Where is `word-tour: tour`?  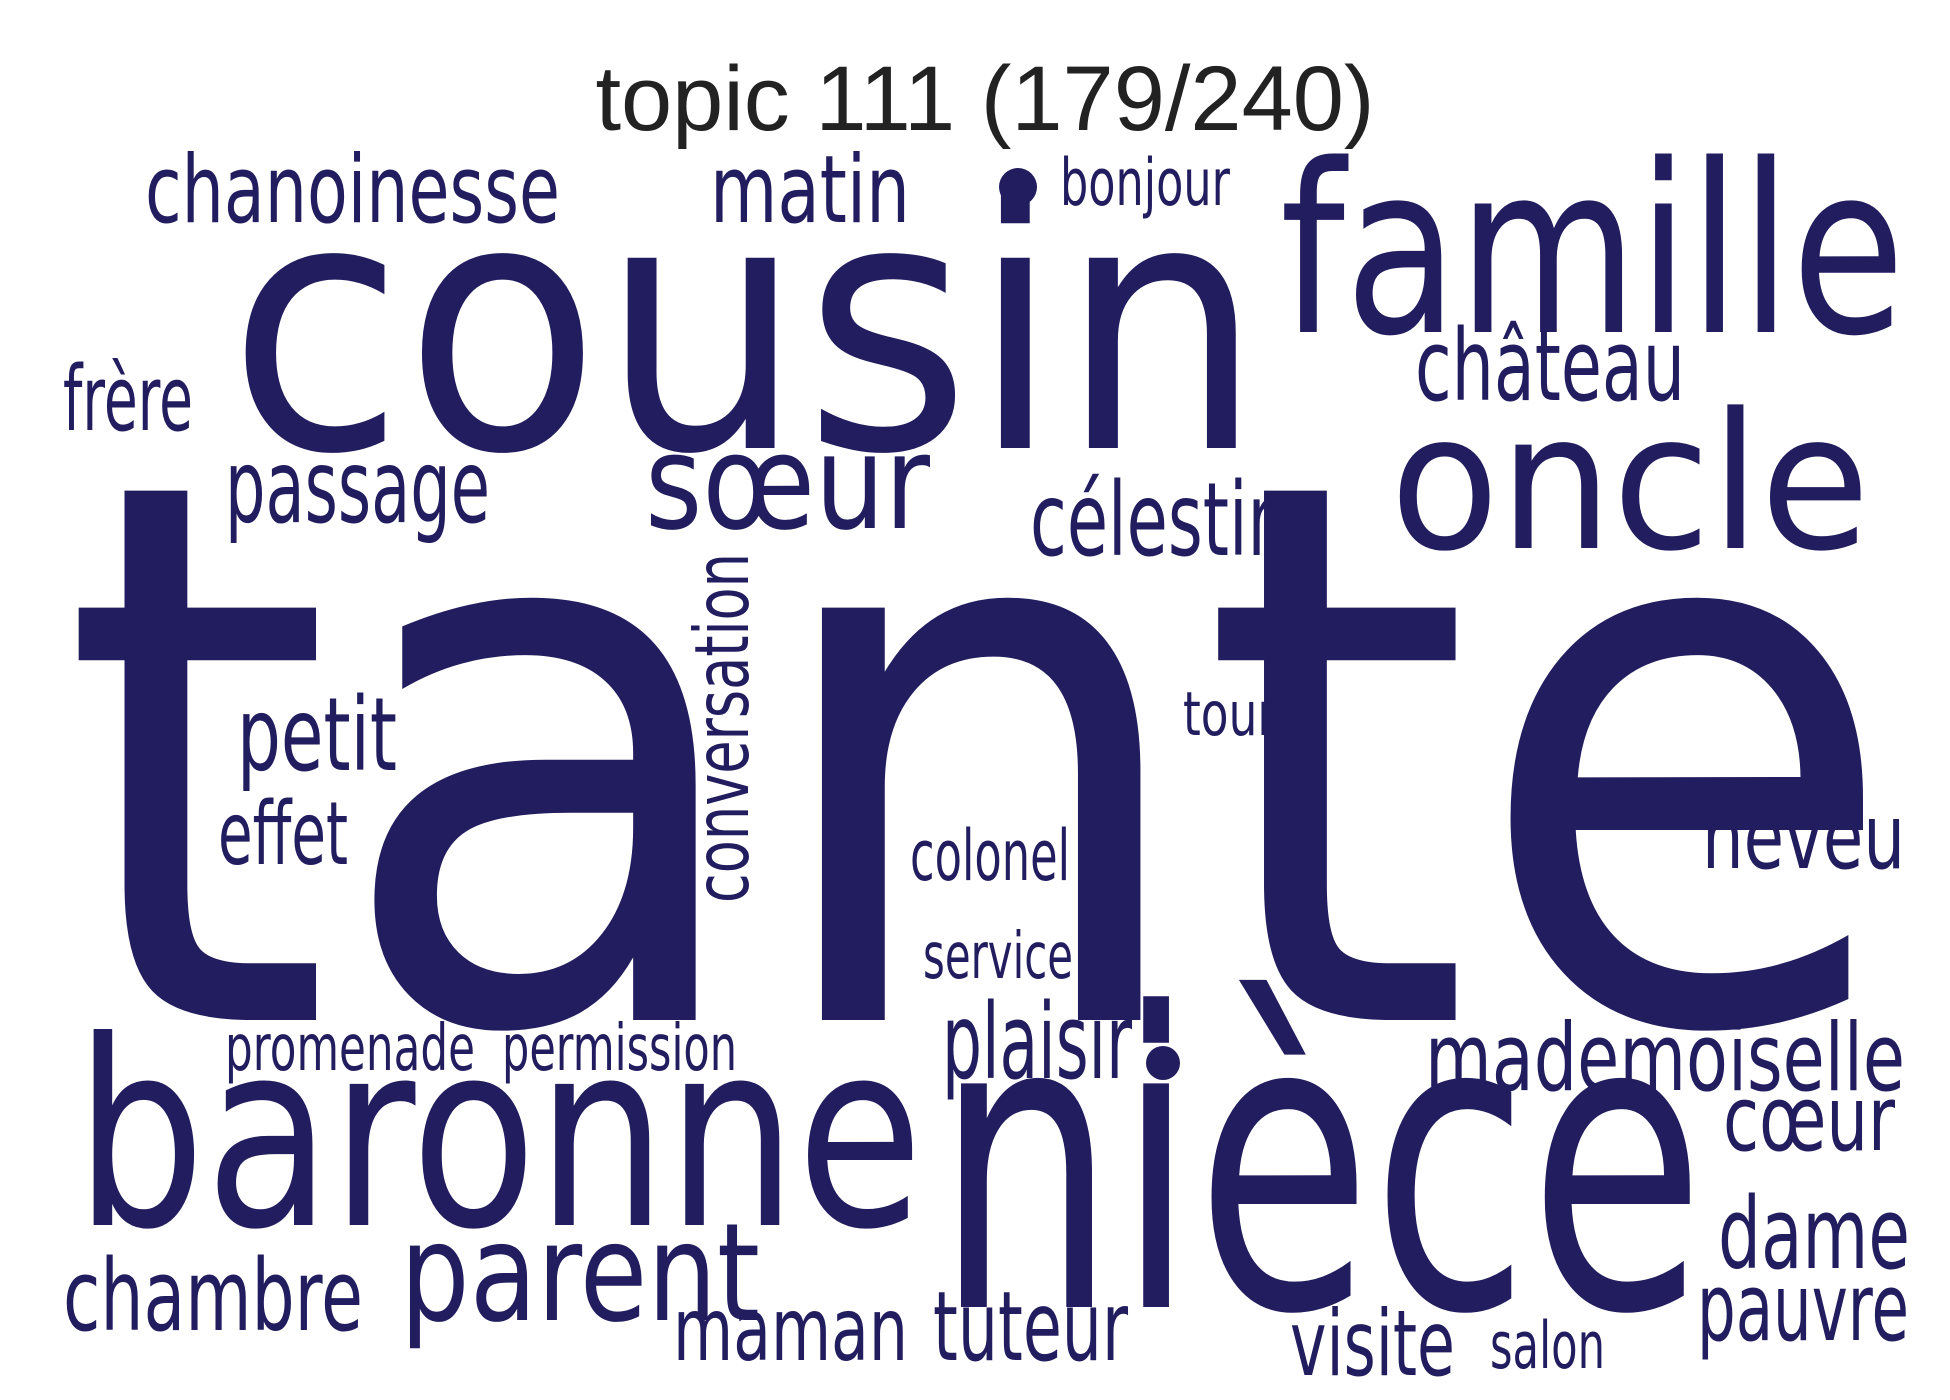
word-tour: tour is located at coordinates (1230, 714).